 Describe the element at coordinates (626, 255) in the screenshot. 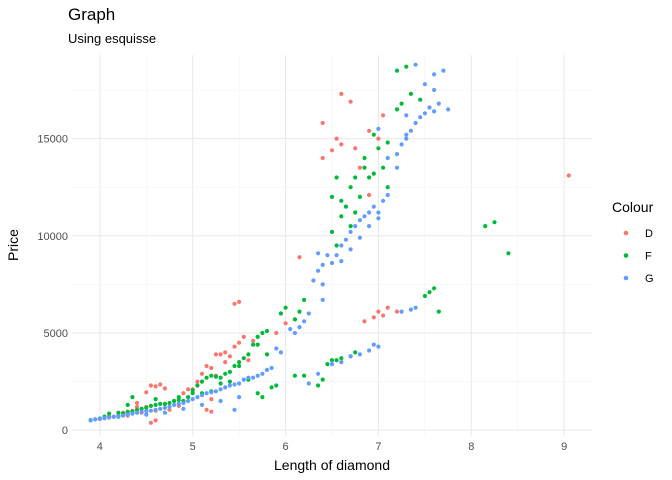

I see `legend-key-f` at that location.